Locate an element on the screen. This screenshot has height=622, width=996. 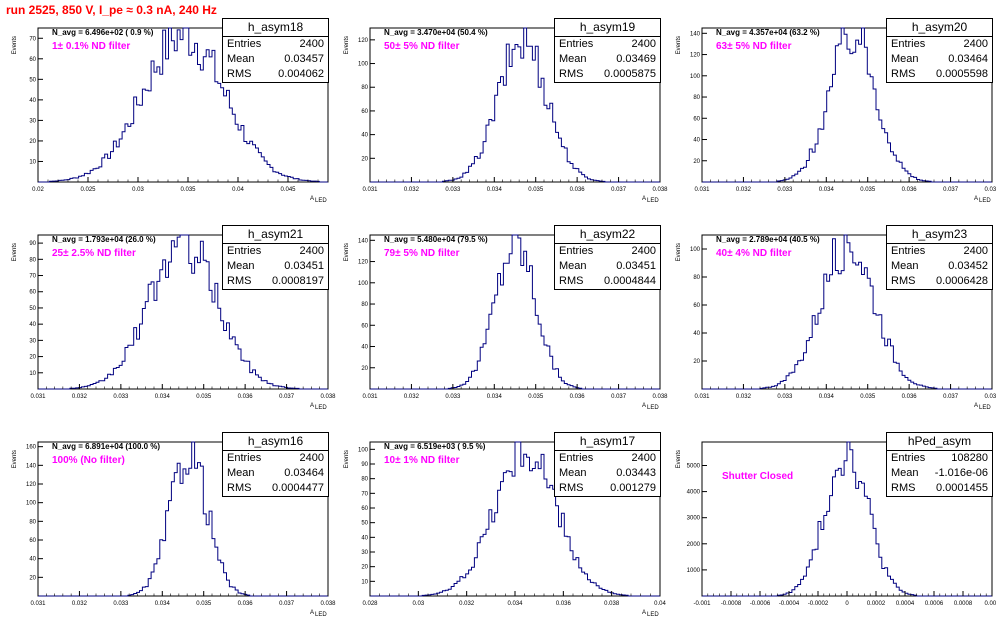
x-tick-label: 0.028 is located at coordinates (370, 604).